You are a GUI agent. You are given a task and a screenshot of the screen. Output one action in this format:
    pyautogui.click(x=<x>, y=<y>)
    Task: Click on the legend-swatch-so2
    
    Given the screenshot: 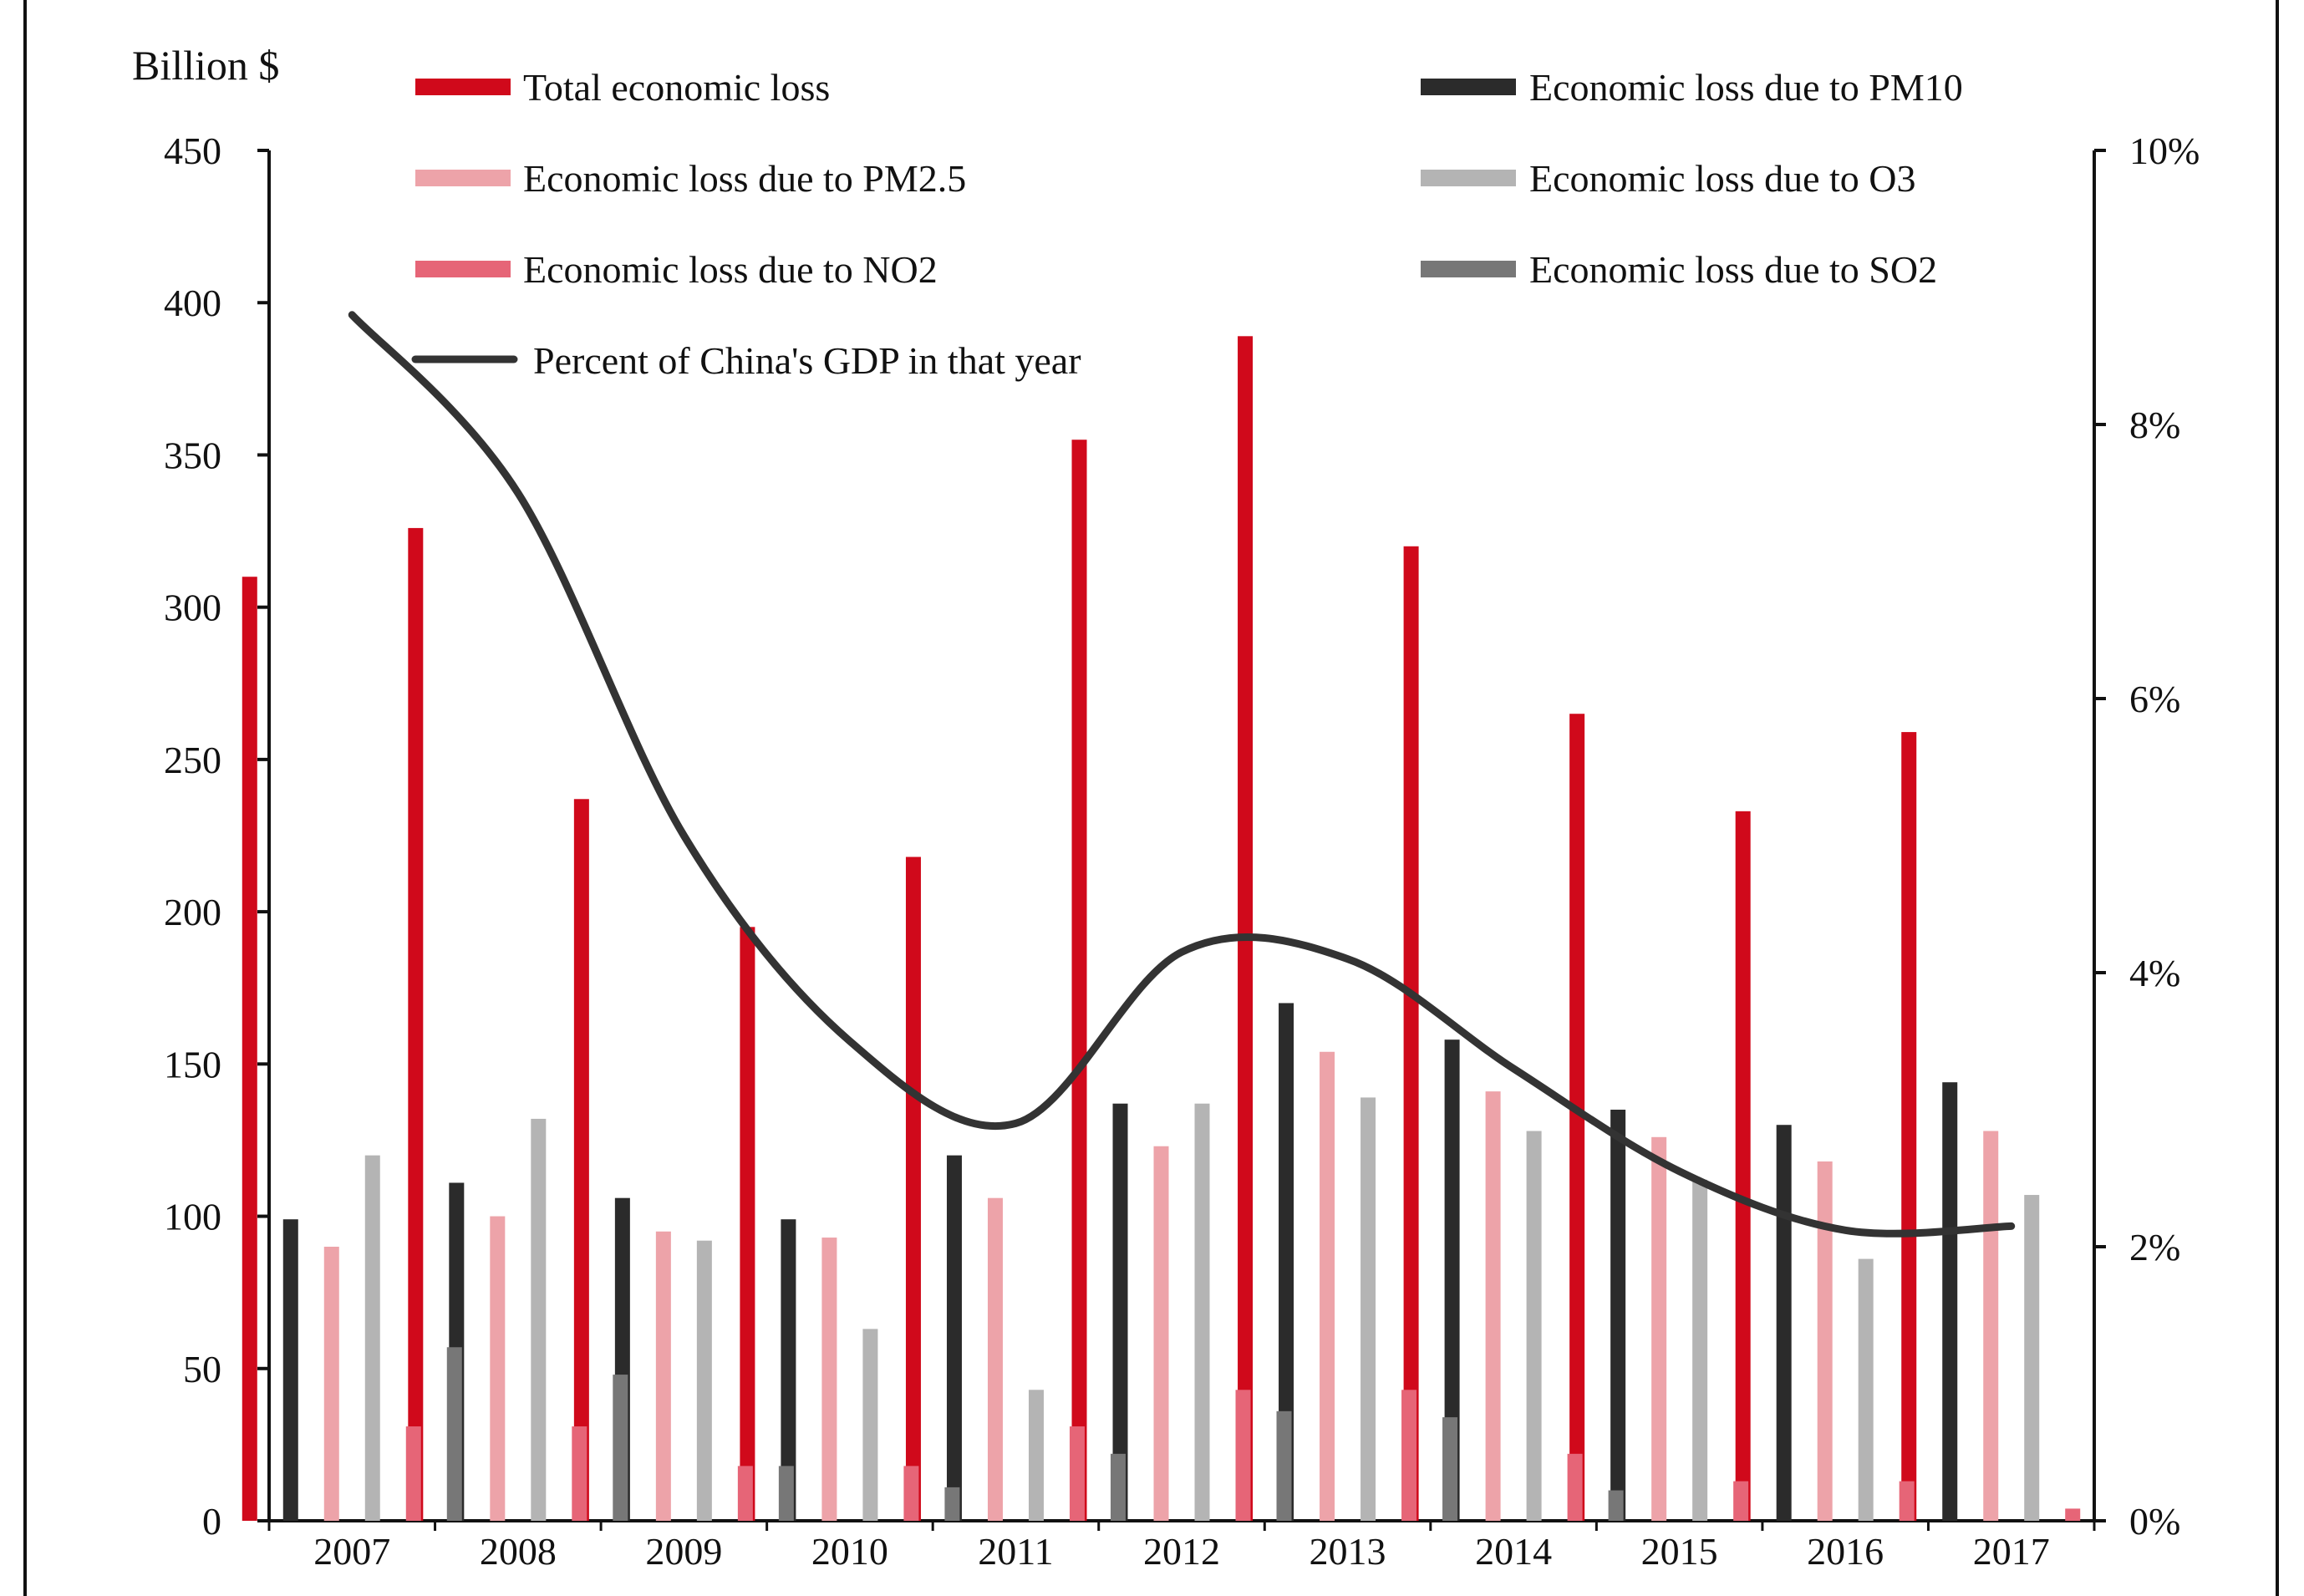 What is the action you would take?
    pyautogui.click(x=1468, y=269)
    